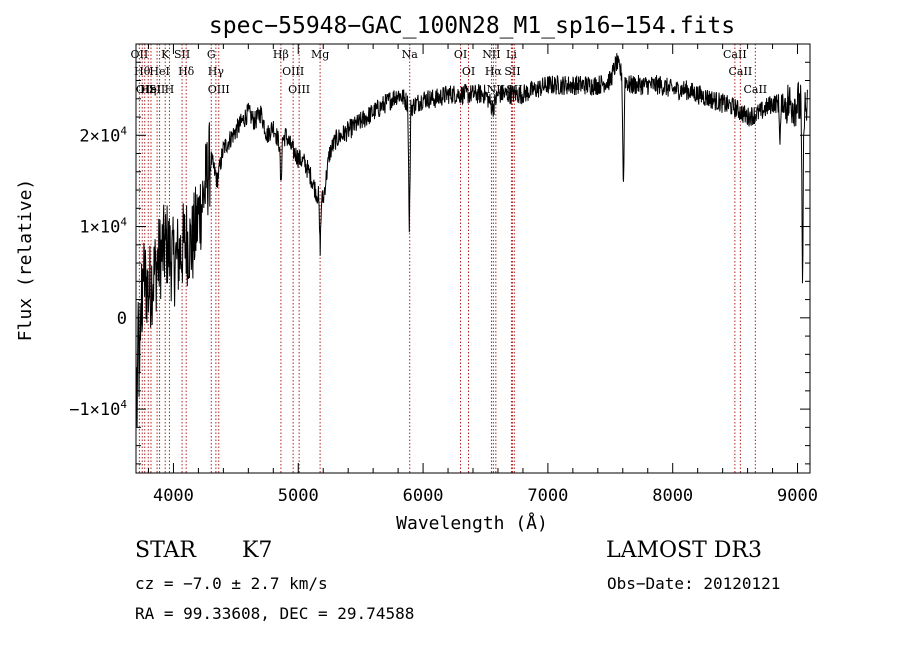 This screenshot has width=900, height=649. What do you see at coordinates (211, 54) in the screenshot?
I see `line-marker-label: G` at bounding box center [211, 54].